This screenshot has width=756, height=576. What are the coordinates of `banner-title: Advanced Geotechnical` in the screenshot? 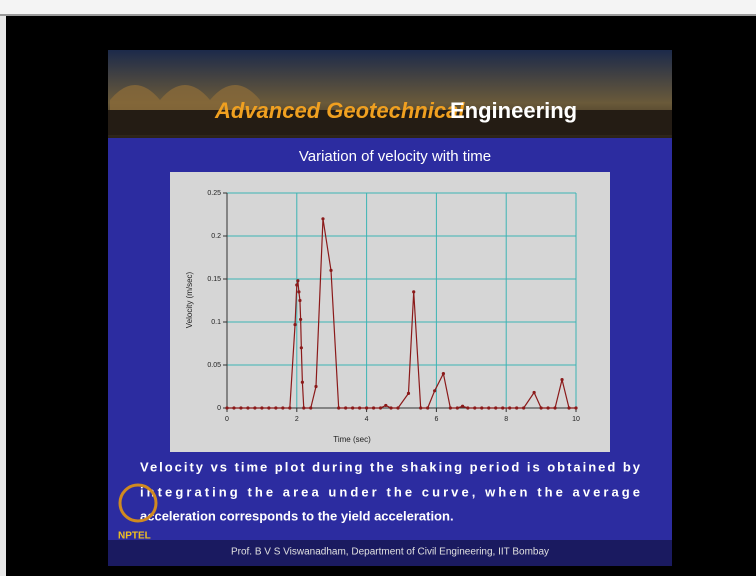 It's located at (339, 110).